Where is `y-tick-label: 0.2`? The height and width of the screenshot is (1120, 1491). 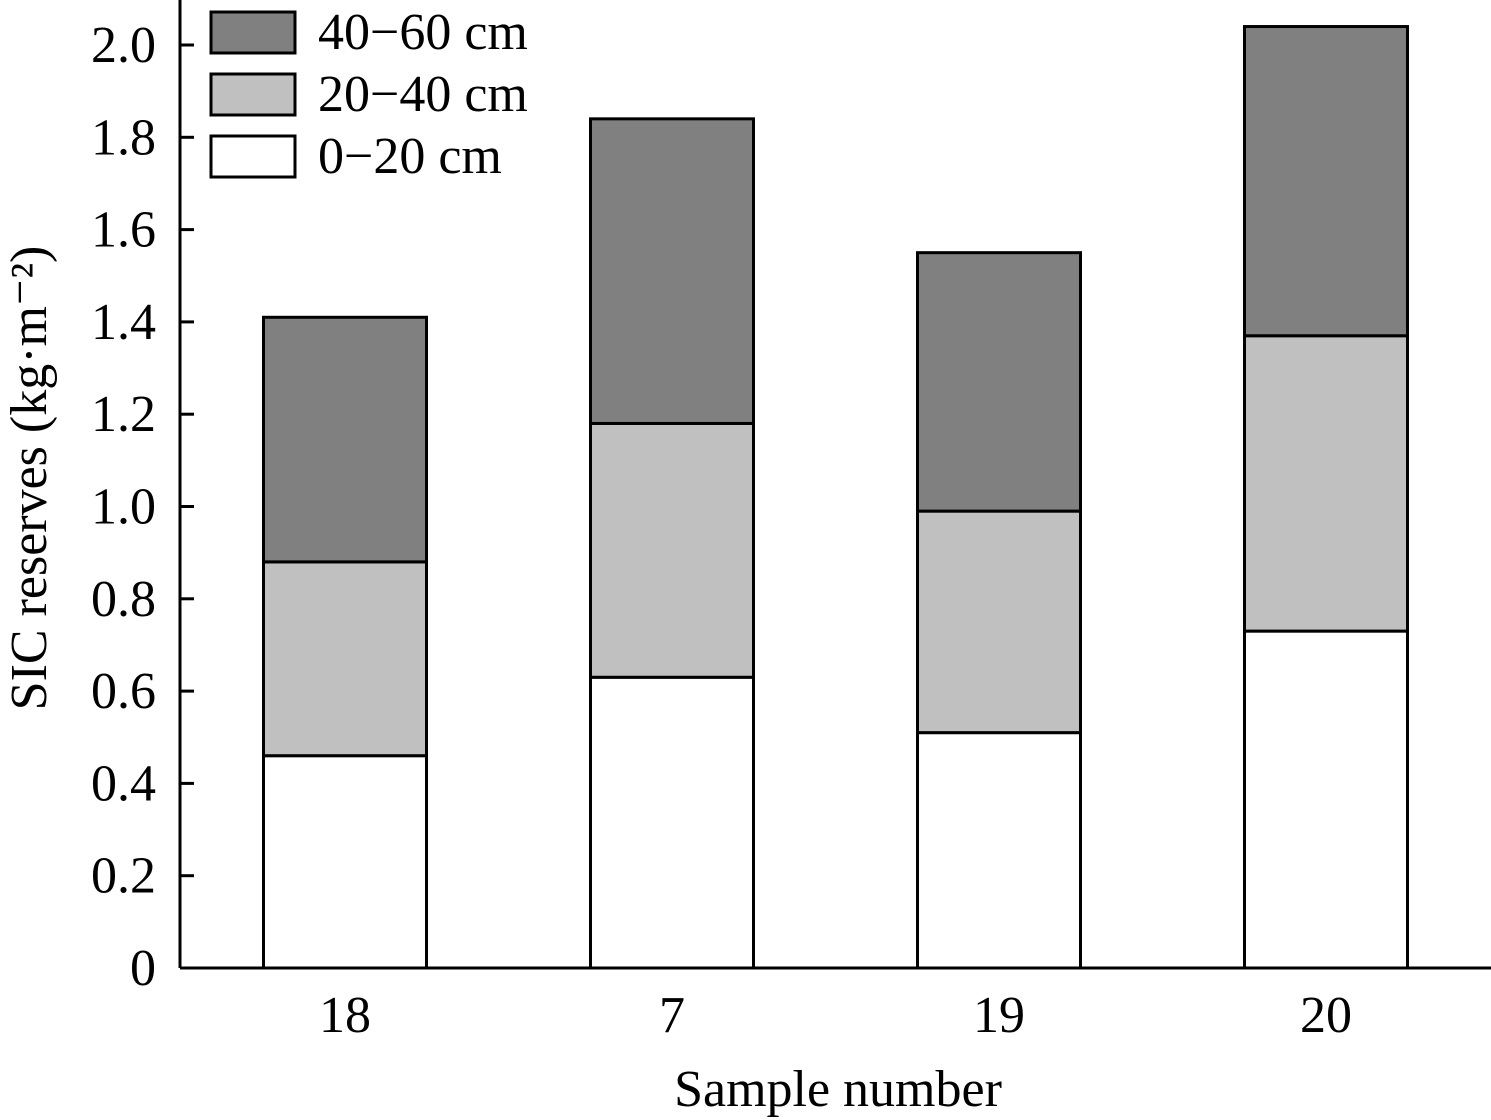
y-tick-label: 0.2 is located at coordinates (123, 876).